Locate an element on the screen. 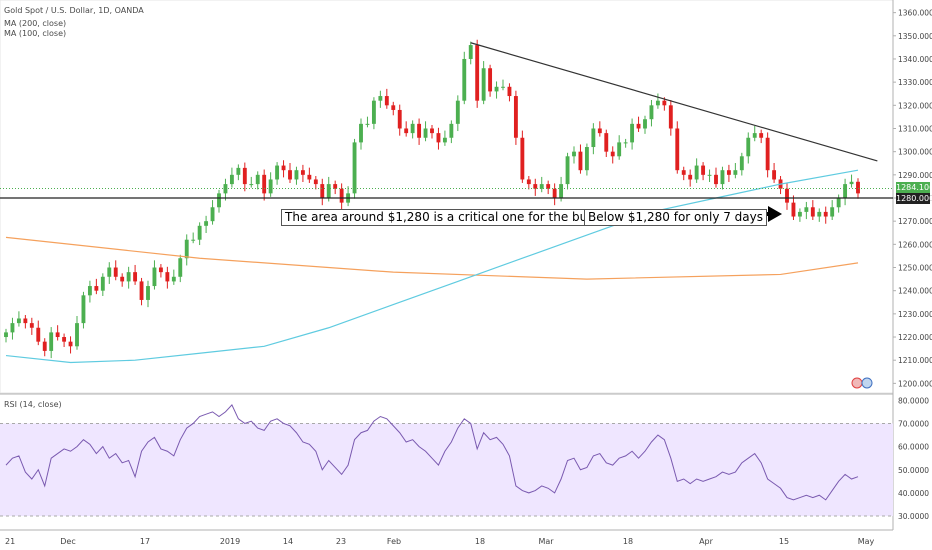 The image size is (932, 550). rsi-tick-label: 50.0000 is located at coordinates (913, 470).